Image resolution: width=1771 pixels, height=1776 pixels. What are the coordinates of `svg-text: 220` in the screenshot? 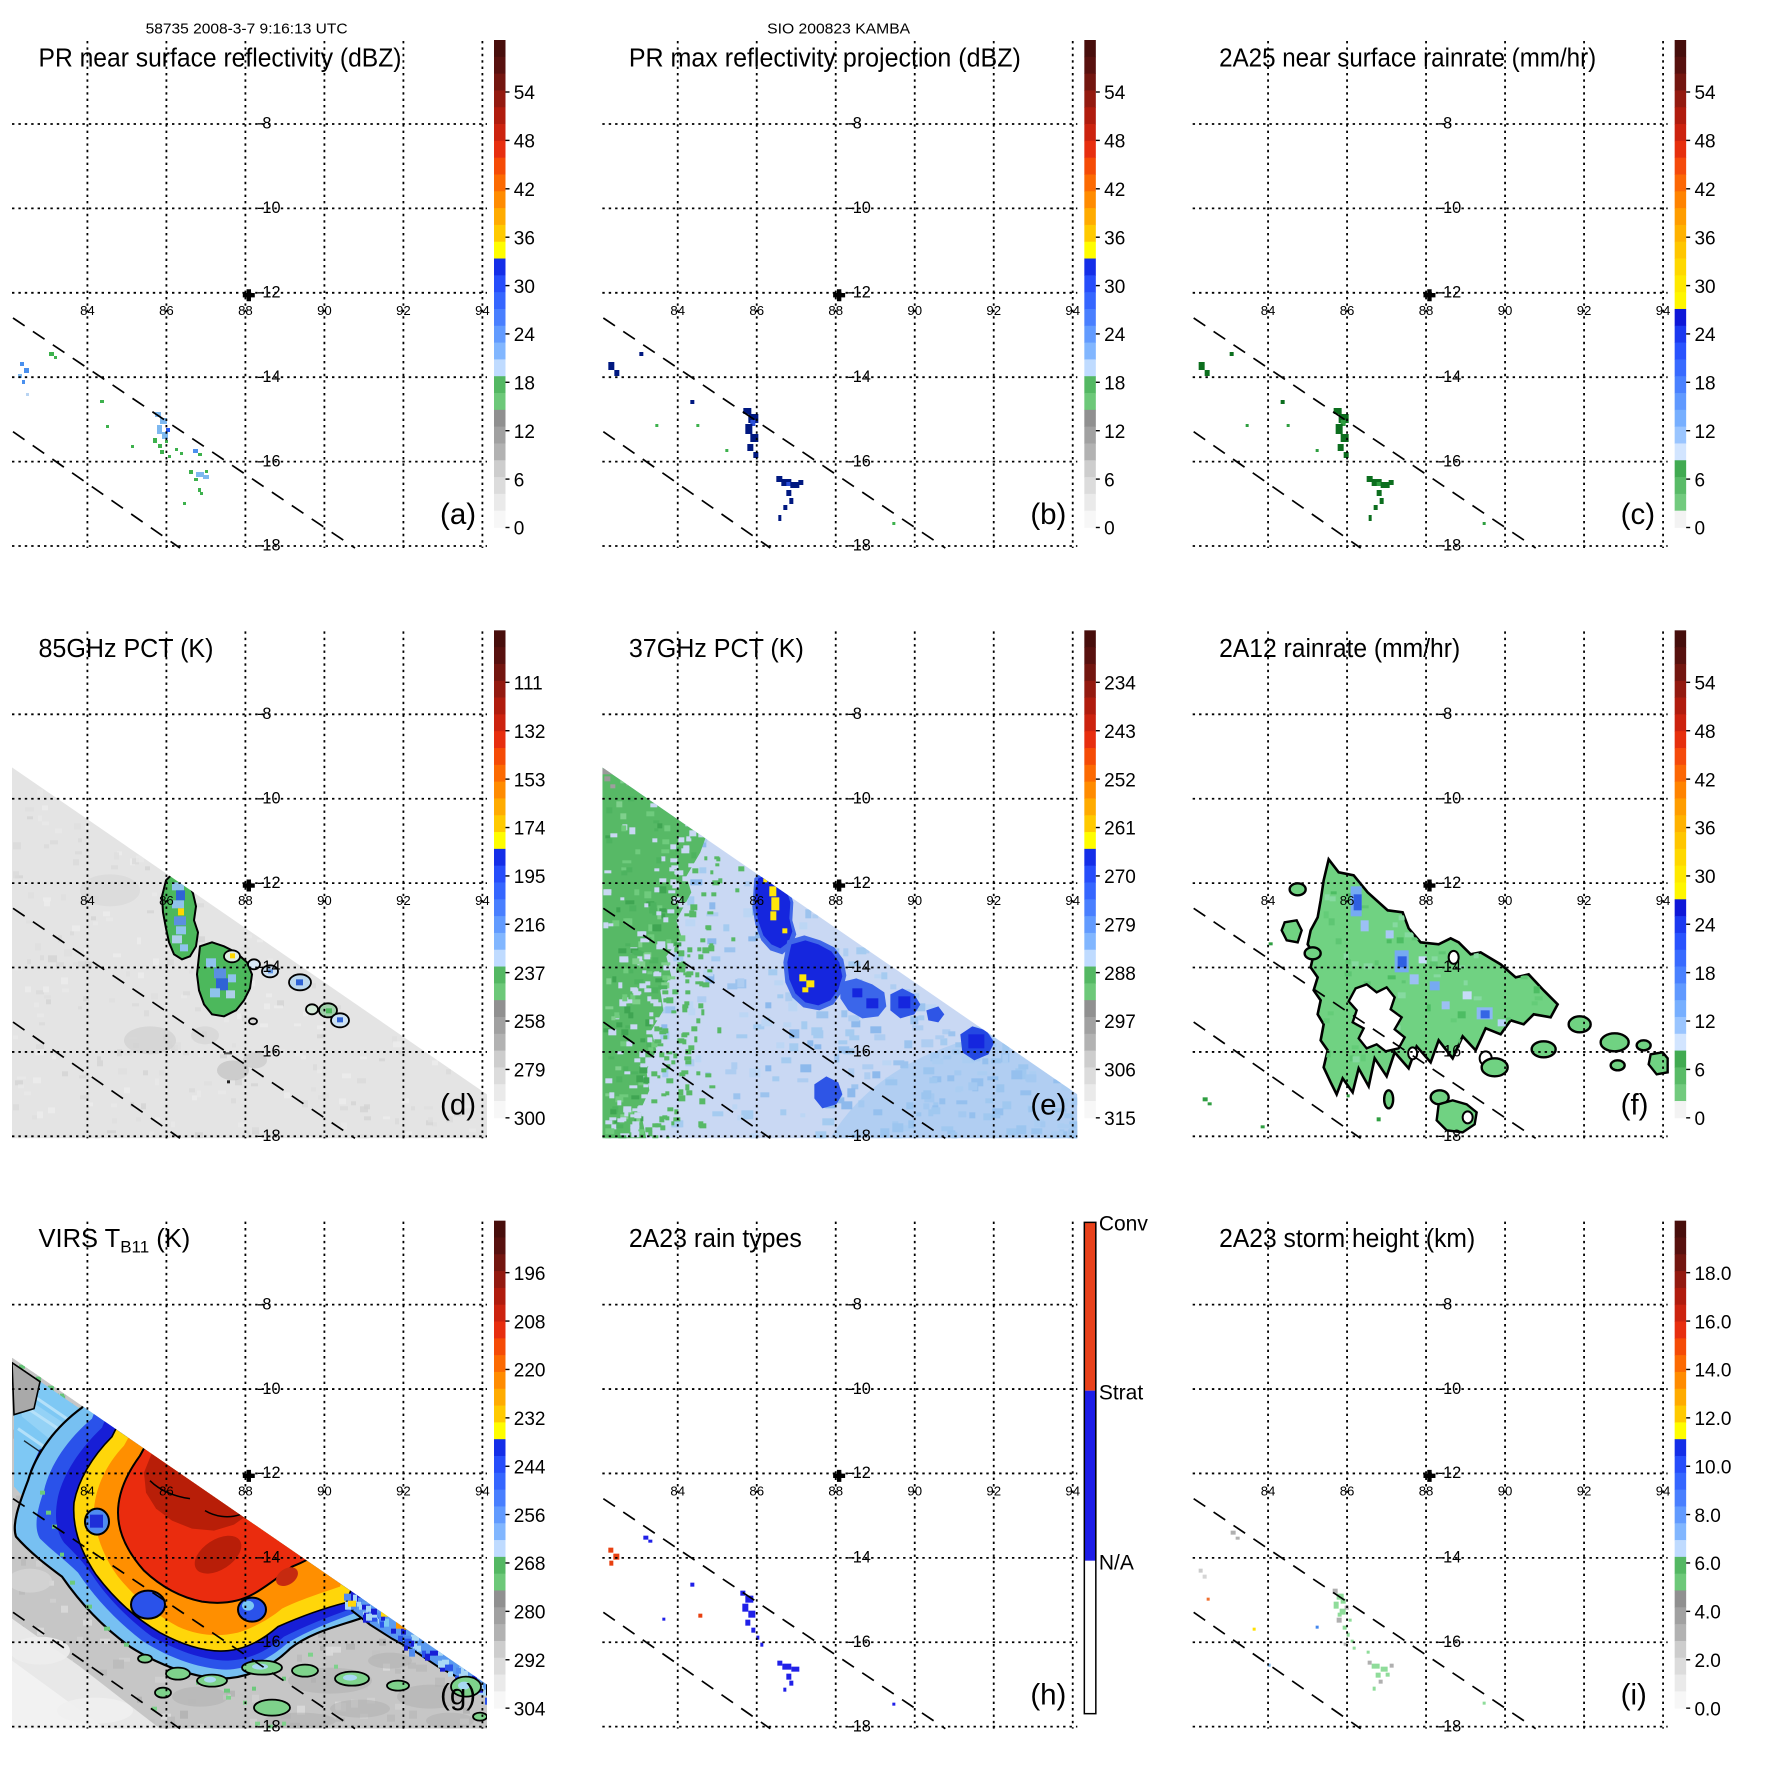 It's located at (530, 1371).